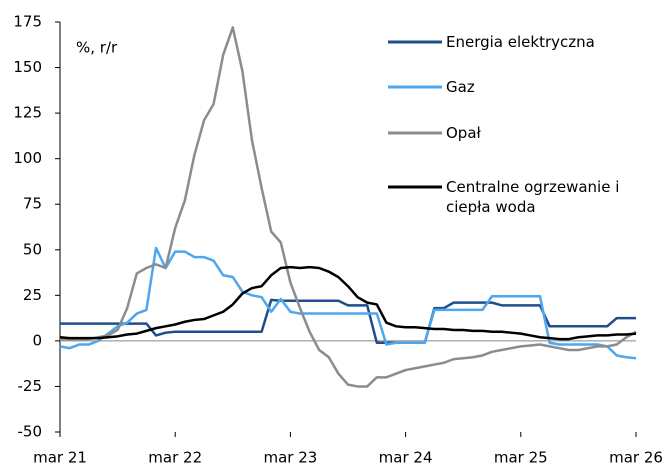  I want to click on legend-label: Centralne ogrzewanie i ciepła woda, so click(533, 197).